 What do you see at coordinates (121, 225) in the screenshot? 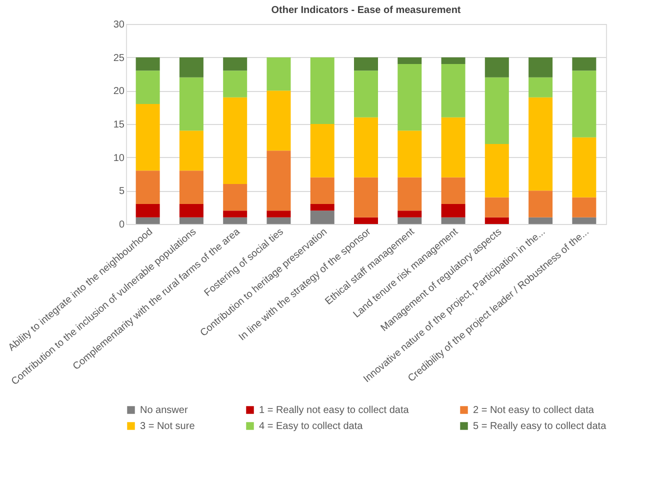
I see `y-tick-label: 0` at bounding box center [121, 225].